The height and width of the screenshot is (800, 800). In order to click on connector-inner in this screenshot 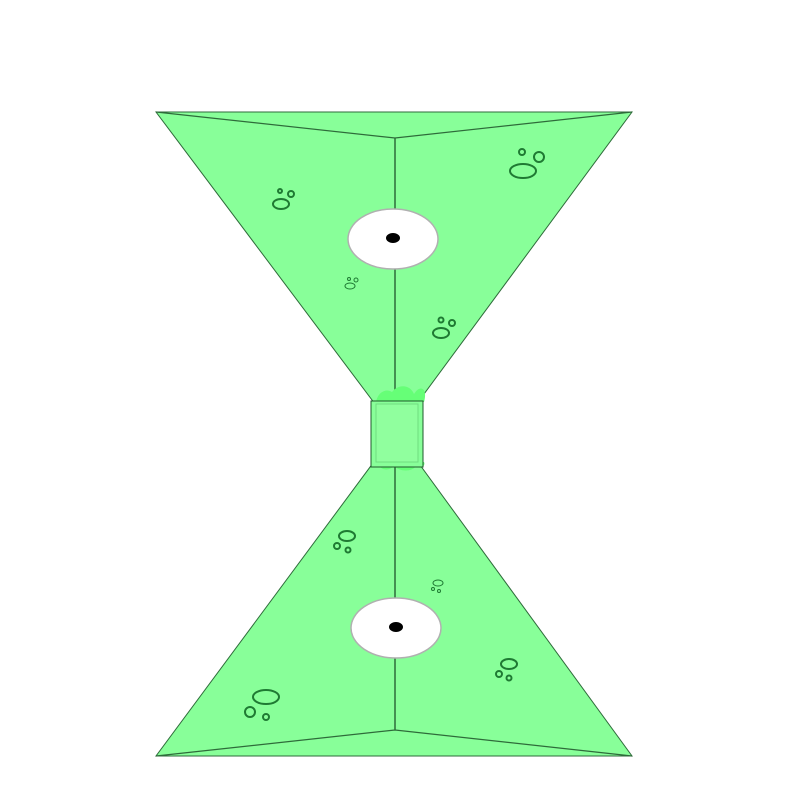, I will do `click(397, 433)`.